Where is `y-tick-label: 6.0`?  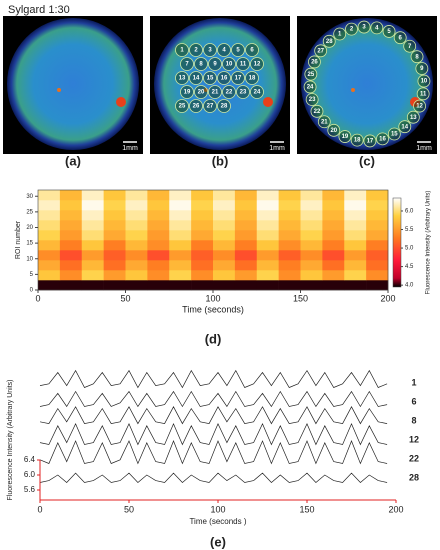
y-tick-label: 6.0 is located at coordinates (30, 474).